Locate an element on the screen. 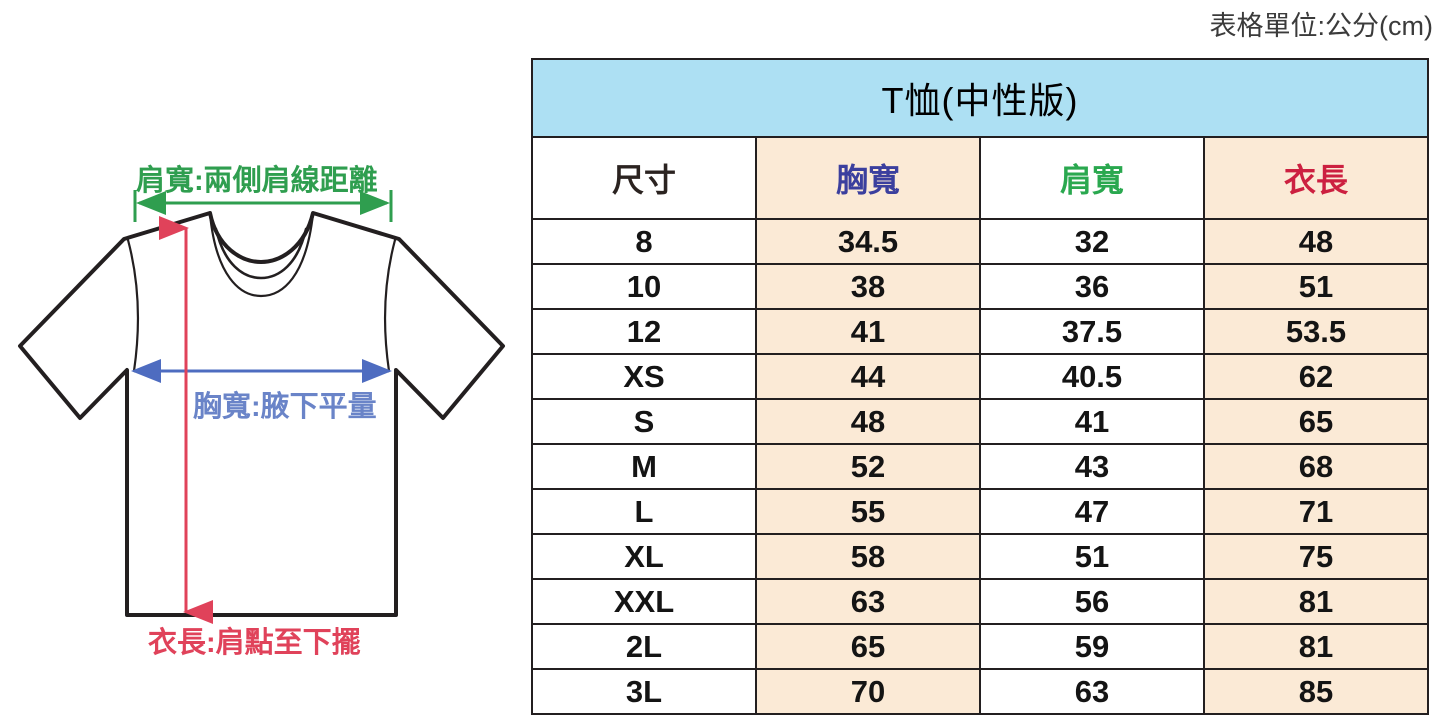  cell-shoulder: 40.5 is located at coordinates (1092, 376).